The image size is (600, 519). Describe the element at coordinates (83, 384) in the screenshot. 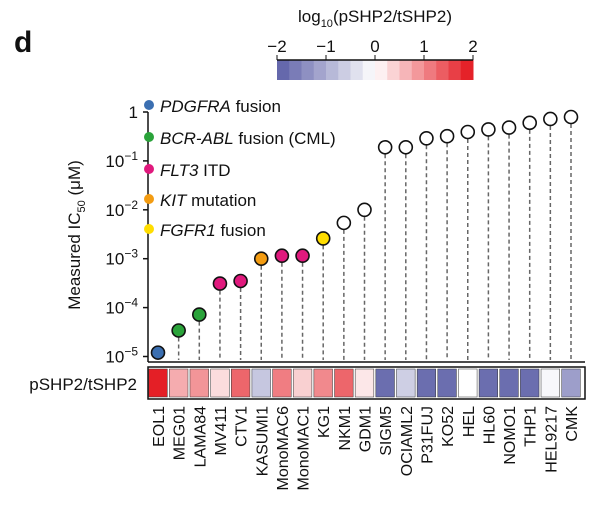

I see `heatmap-row-label: pSHP2/tSHP2` at that location.